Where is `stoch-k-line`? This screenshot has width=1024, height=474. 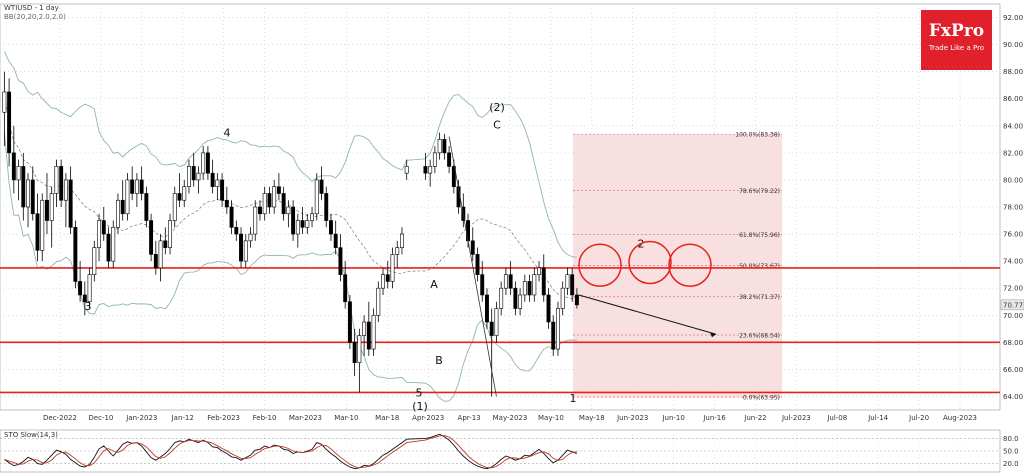
stoch-k-line is located at coordinates (291, 451).